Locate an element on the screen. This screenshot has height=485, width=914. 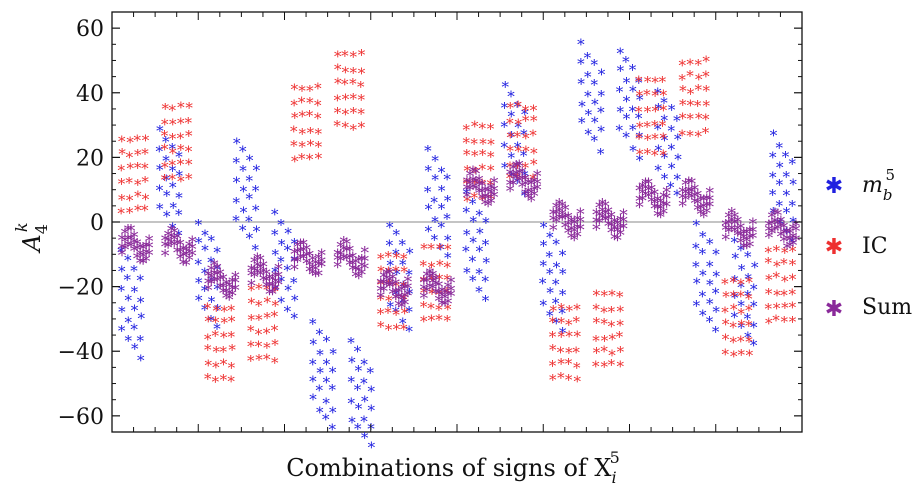
marker-0-0: * is located at coordinates (121, 253).